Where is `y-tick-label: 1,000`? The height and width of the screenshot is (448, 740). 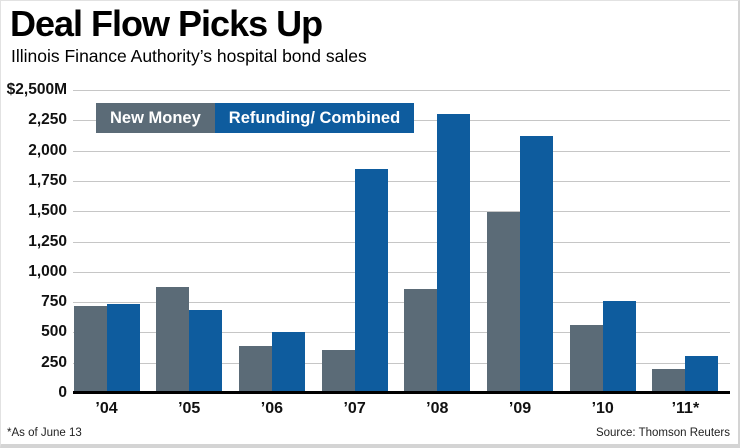 y-tick-label: 1,000 is located at coordinates (47, 271).